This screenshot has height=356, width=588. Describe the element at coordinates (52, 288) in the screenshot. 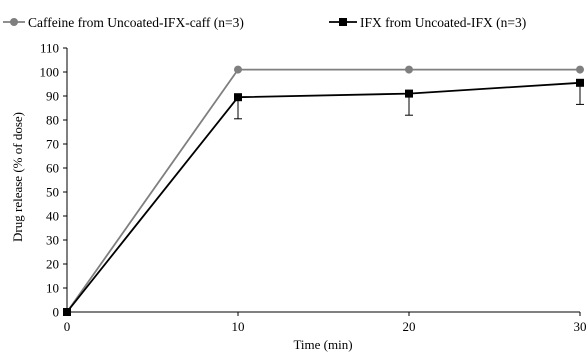

I see `y-tick-label: 10` at that location.